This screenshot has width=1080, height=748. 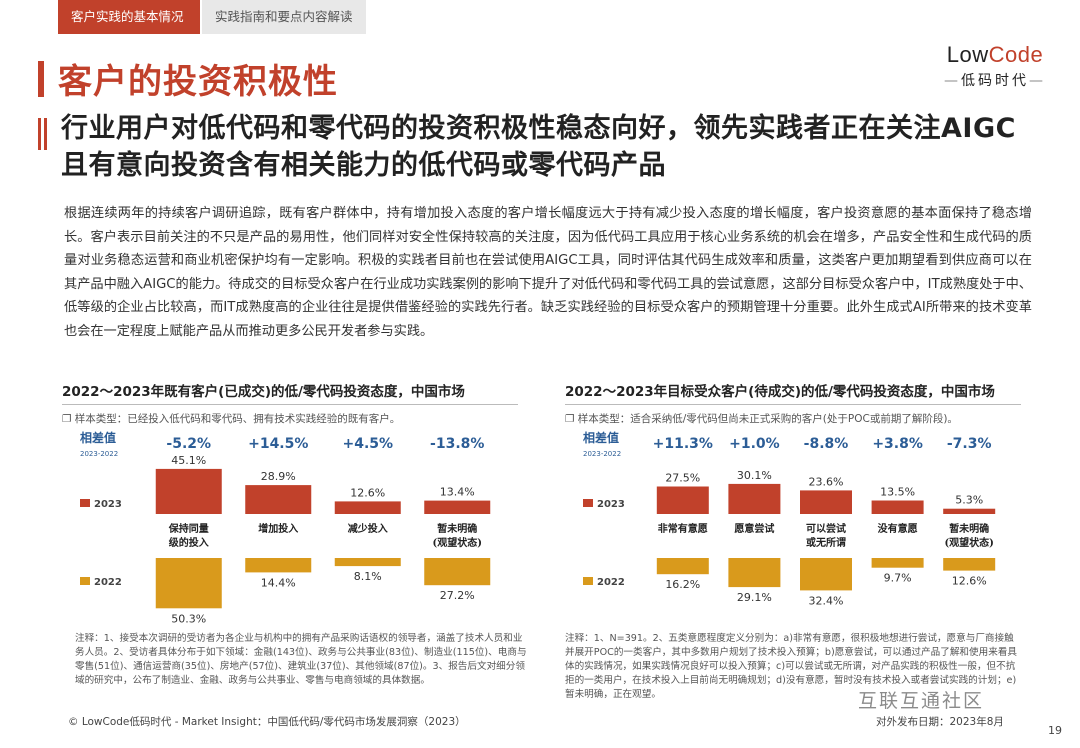 What do you see at coordinates (826, 444) in the screenshot?
I see `diff-value: -8.8%` at bounding box center [826, 444].